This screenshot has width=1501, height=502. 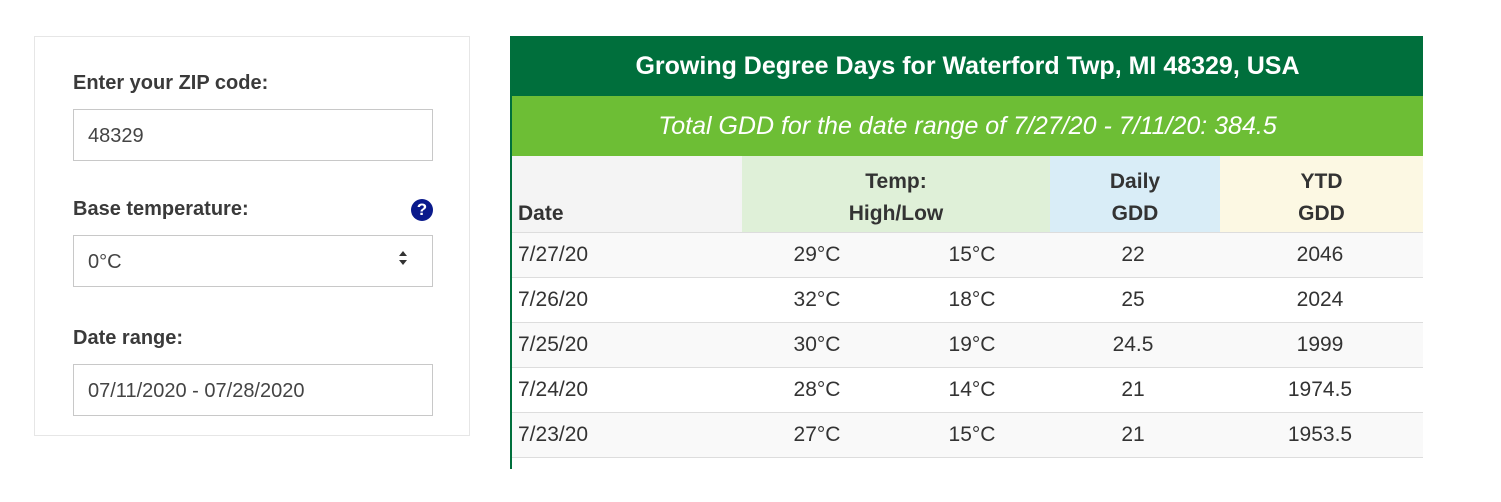 I want to click on date-label: Date range:, so click(x=128, y=338).